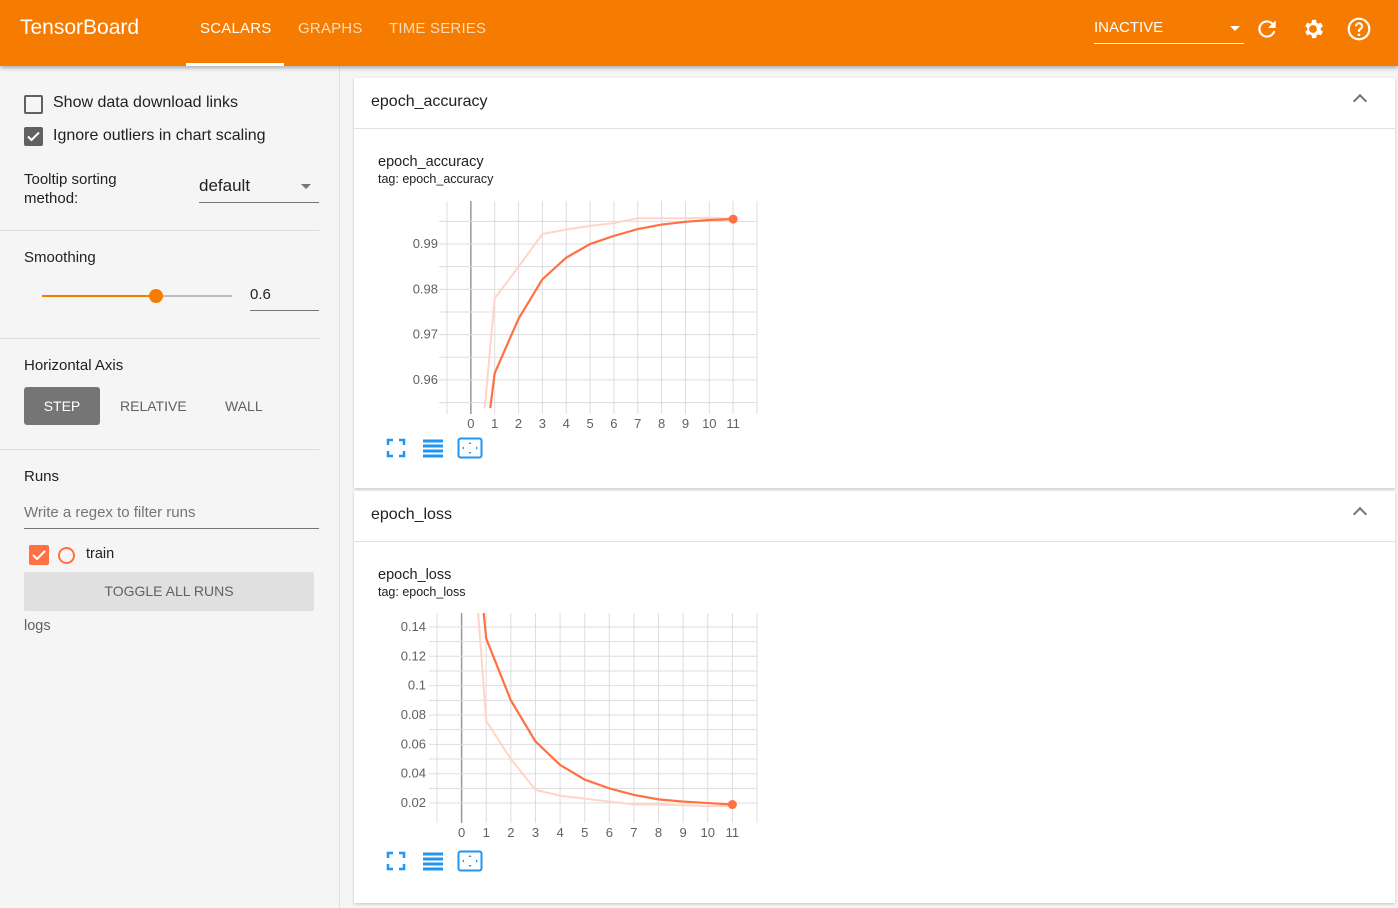 Image resolution: width=1398 pixels, height=908 pixels. I want to click on refresh-icon, so click(1267, 29).